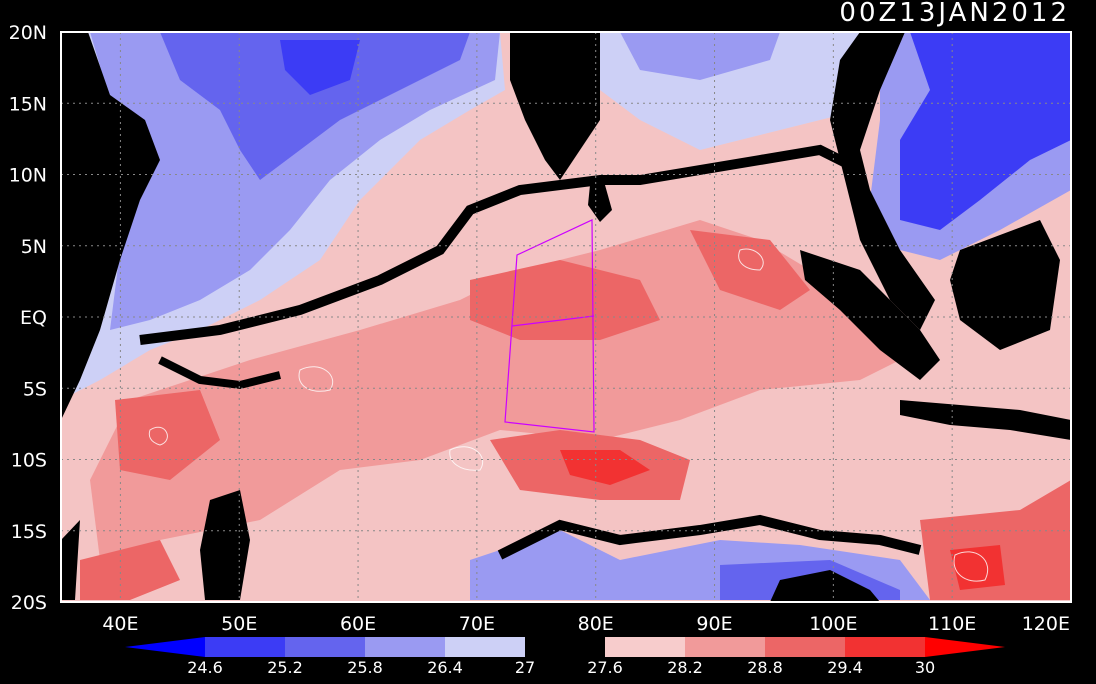  What do you see at coordinates (1005, 285) in the screenshot?
I see `borneo-land` at bounding box center [1005, 285].